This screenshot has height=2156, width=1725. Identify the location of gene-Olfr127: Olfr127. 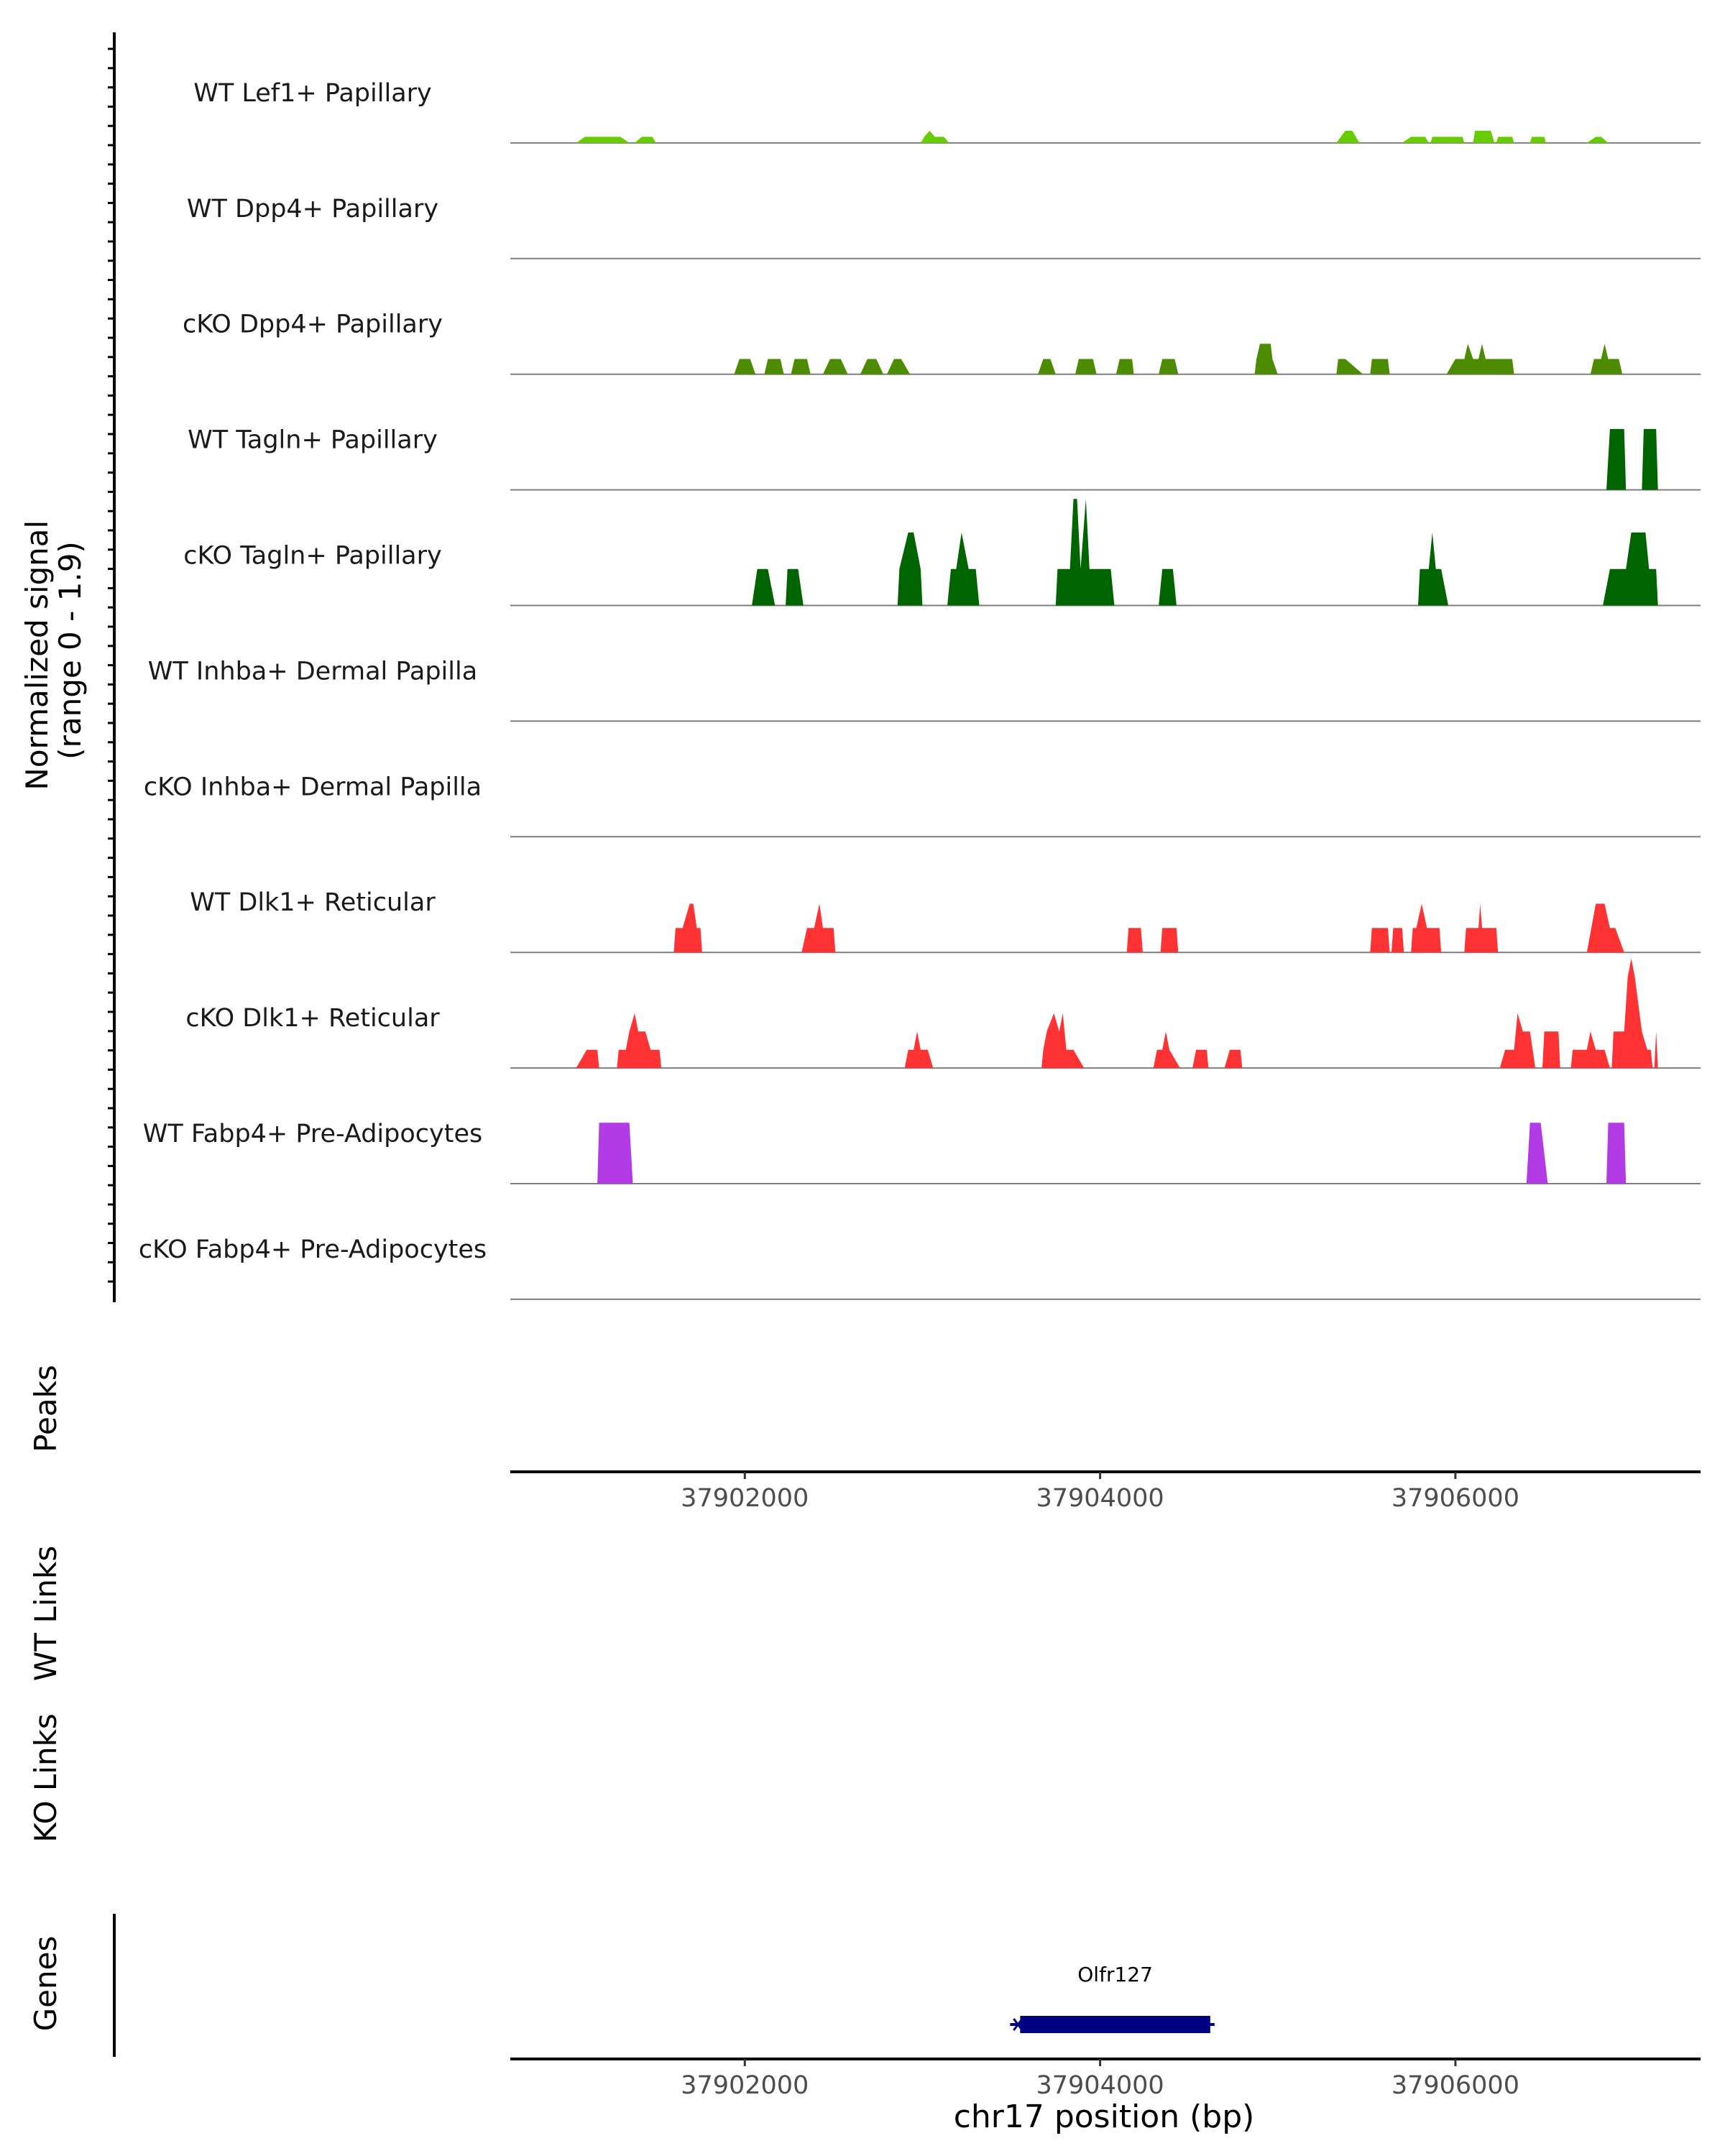
(1112, 1998).